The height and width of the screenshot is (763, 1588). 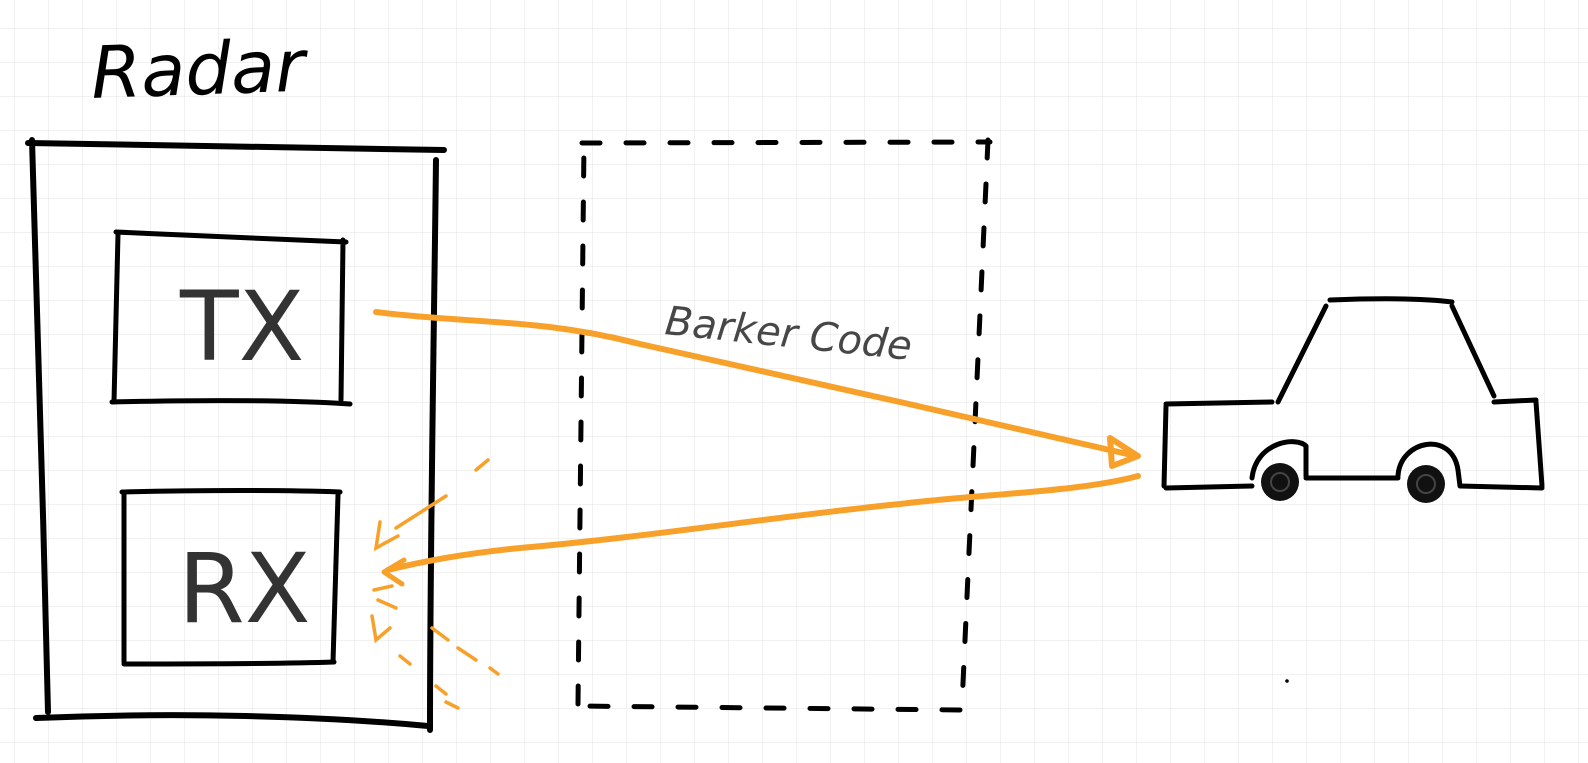 What do you see at coordinates (241, 327) in the screenshot?
I see `tx-label: TX` at bounding box center [241, 327].